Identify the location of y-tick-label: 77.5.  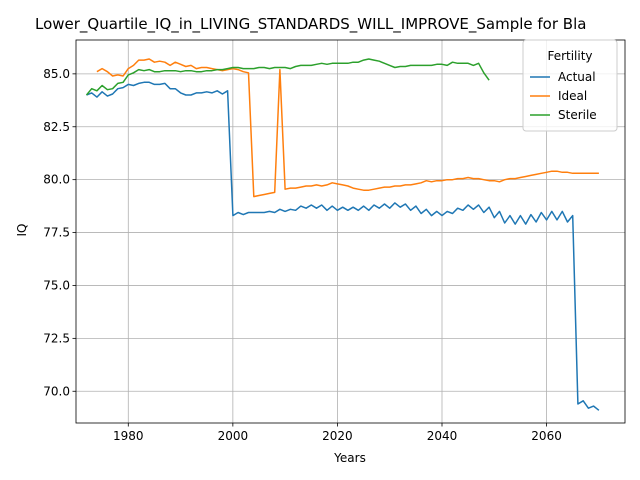
(56, 233).